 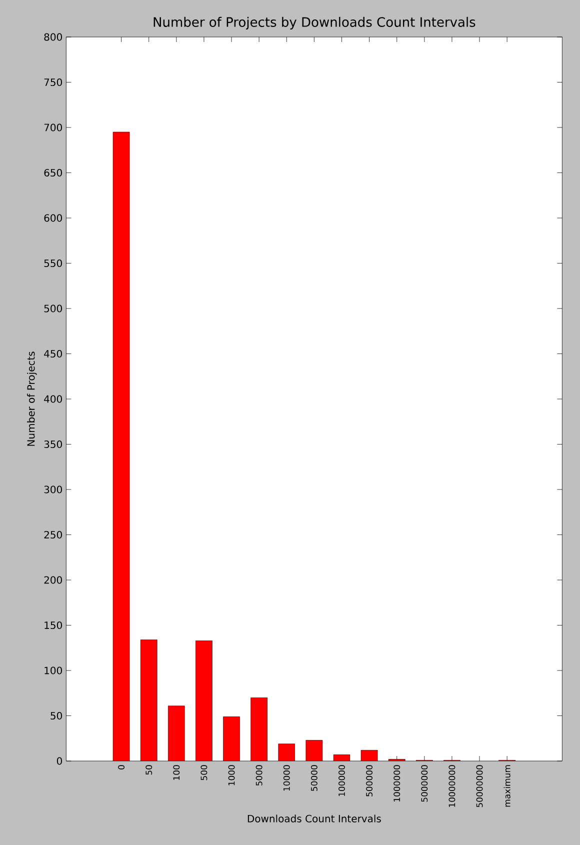 I want to click on y-tick-label: 200, so click(x=53, y=580).